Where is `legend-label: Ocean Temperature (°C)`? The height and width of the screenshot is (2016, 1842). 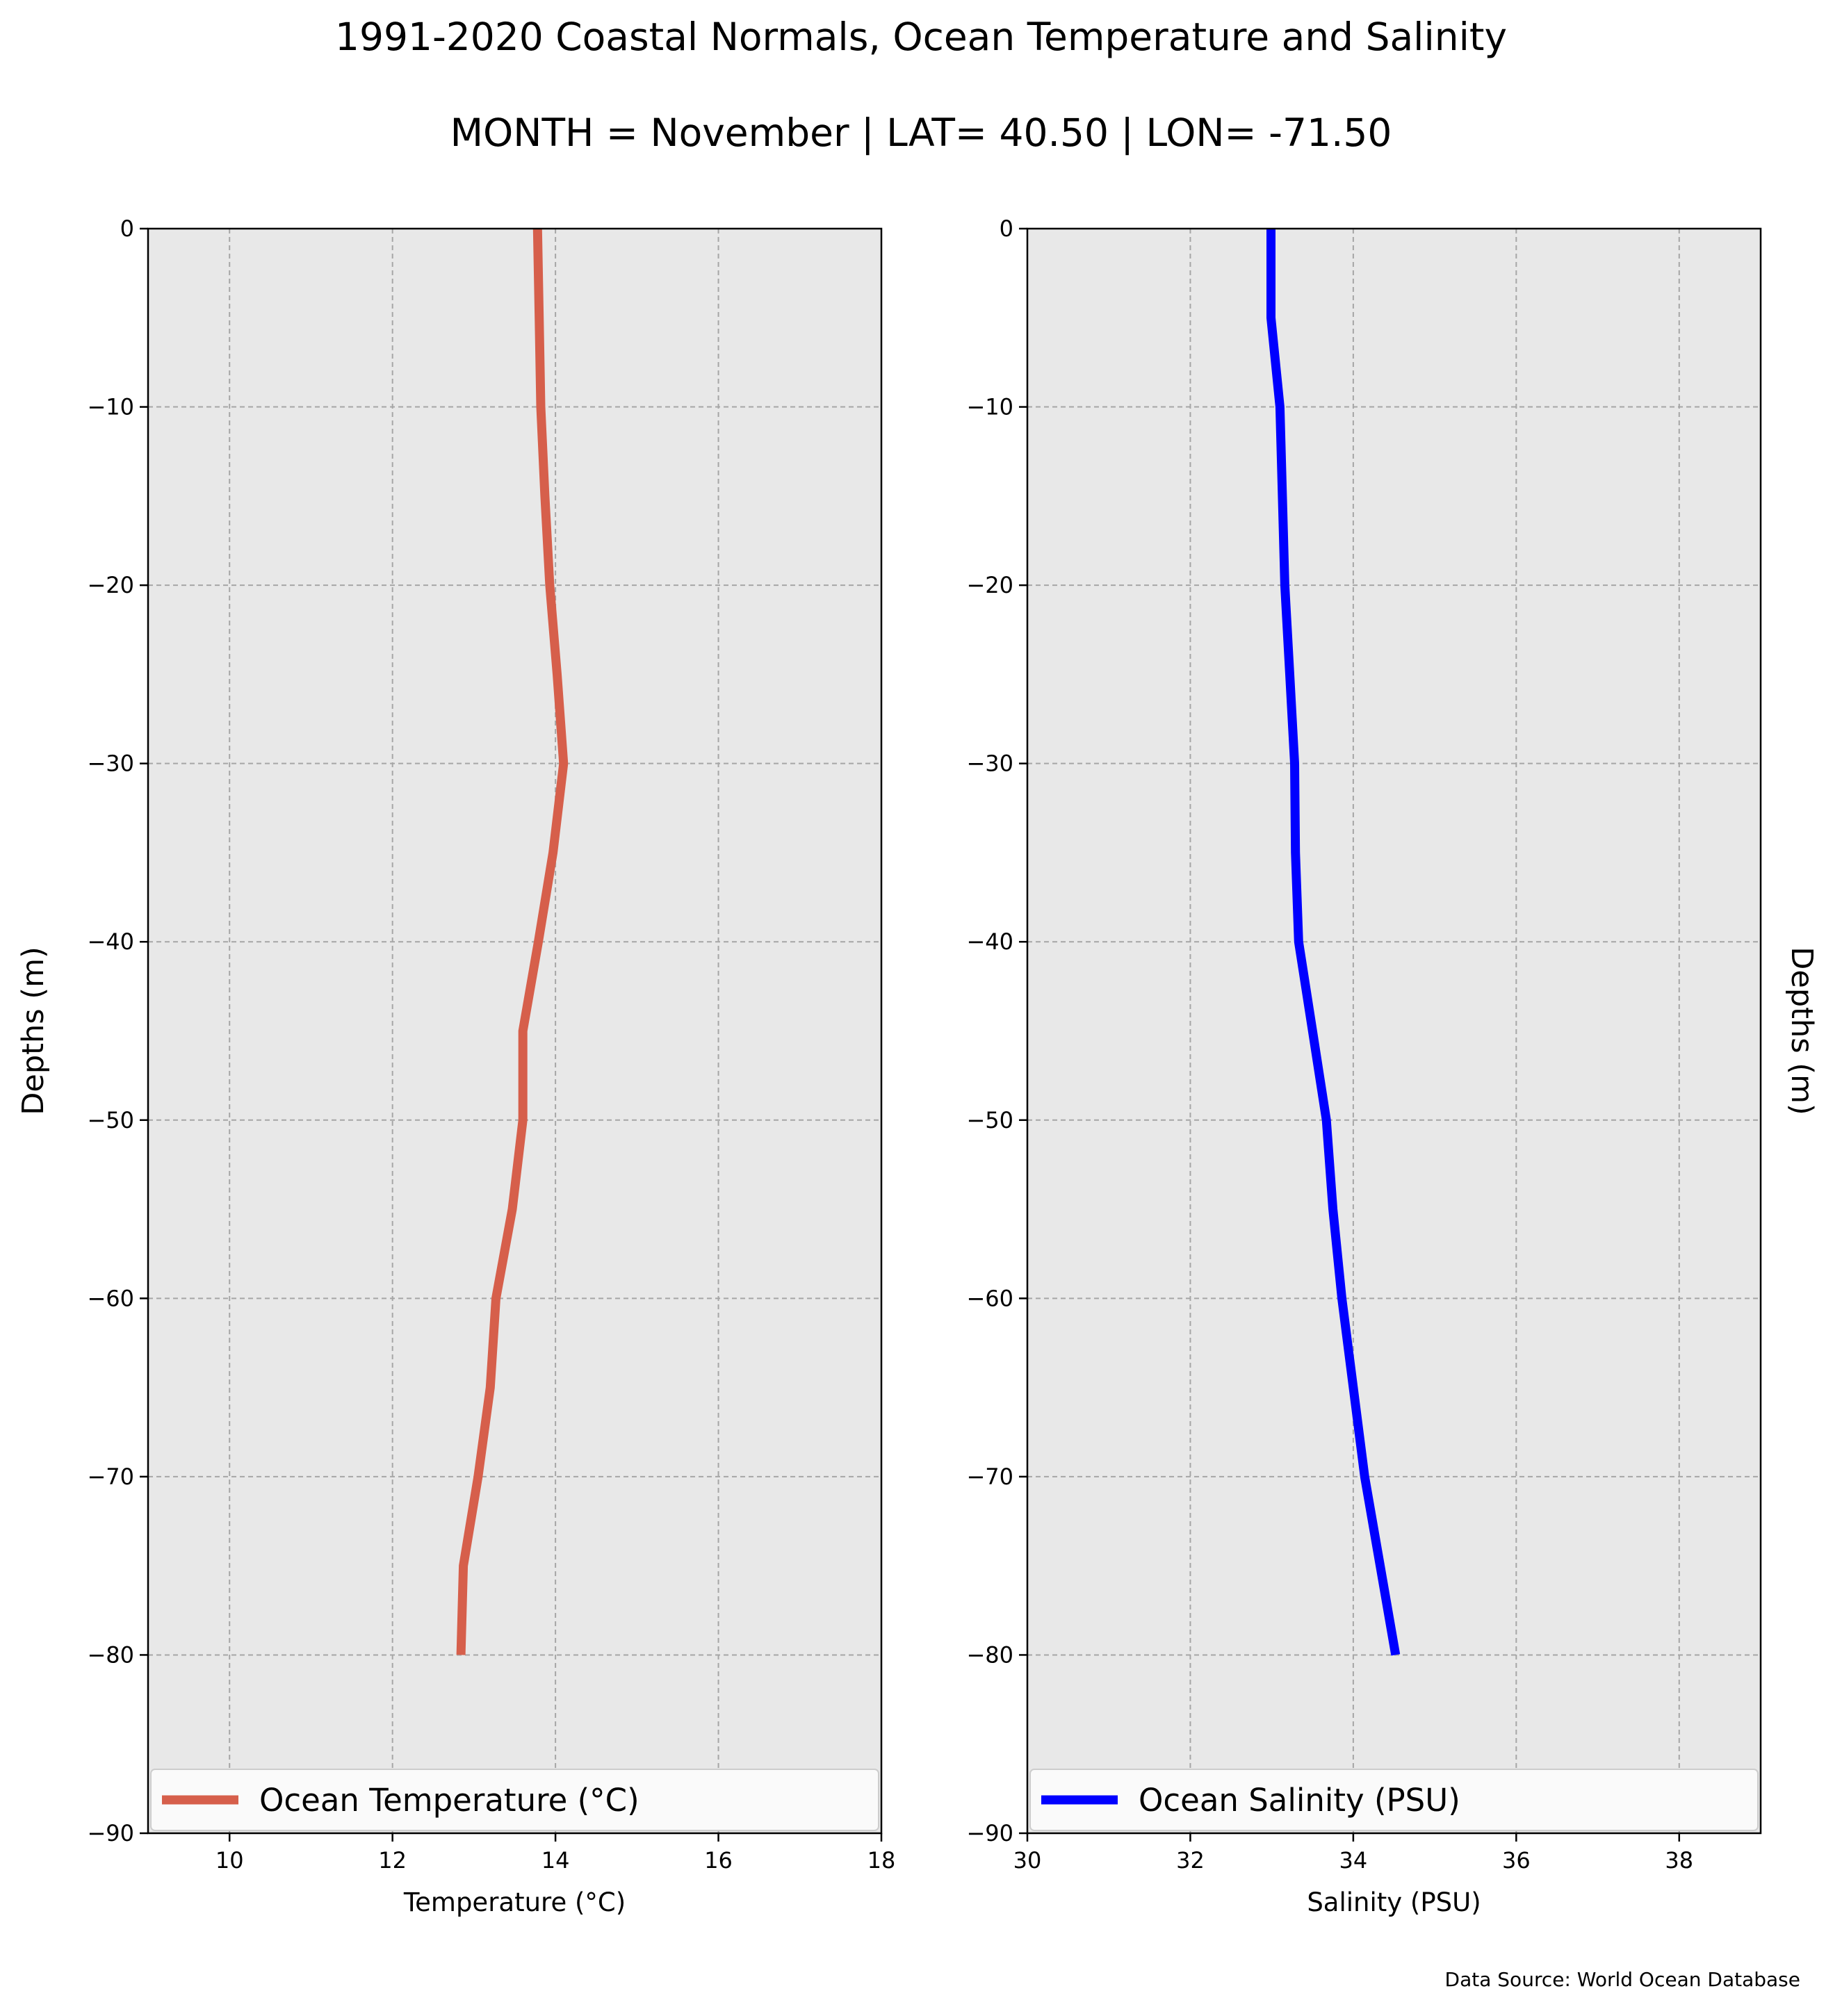
legend-label: Ocean Temperature (°C) is located at coordinates (449, 1801).